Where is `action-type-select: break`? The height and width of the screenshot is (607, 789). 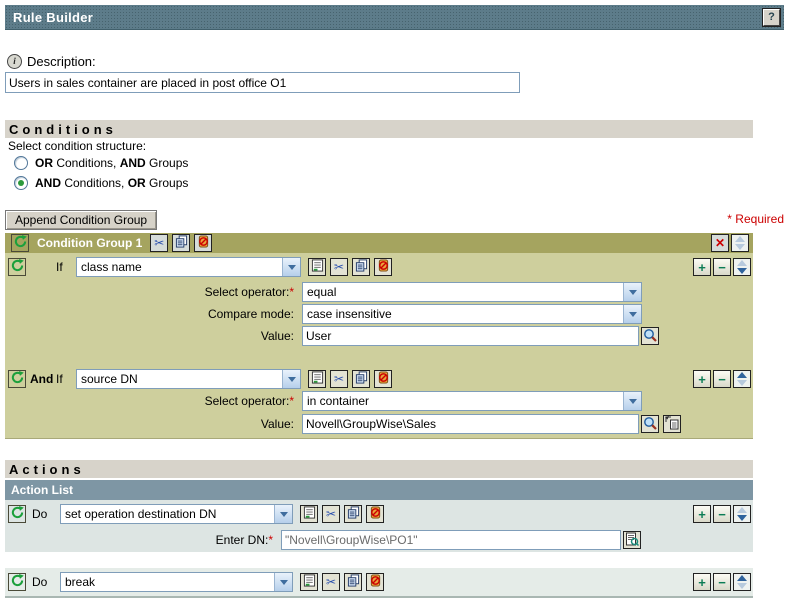
action-type-select: break is located at coordinates (176, 582).